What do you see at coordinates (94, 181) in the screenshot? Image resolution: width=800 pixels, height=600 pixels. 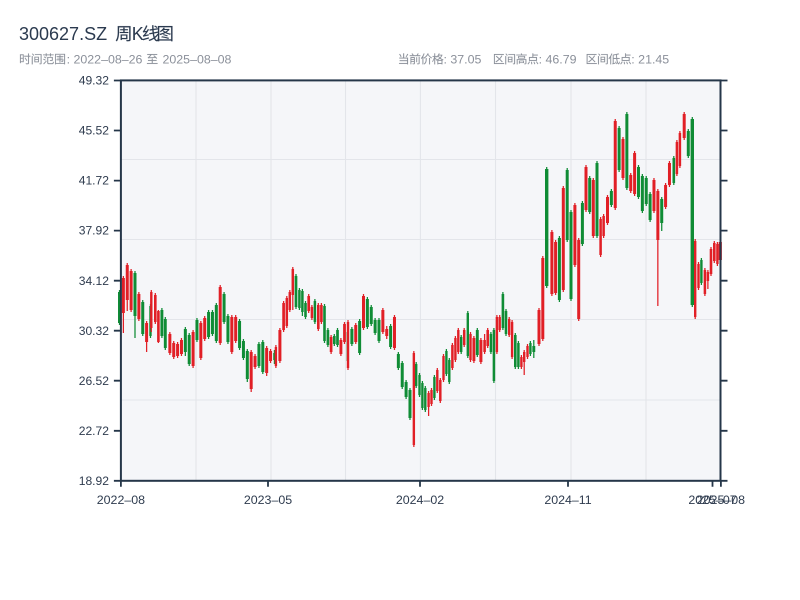 I see `svg-text: 41.72` at bounding box center [94, 181].